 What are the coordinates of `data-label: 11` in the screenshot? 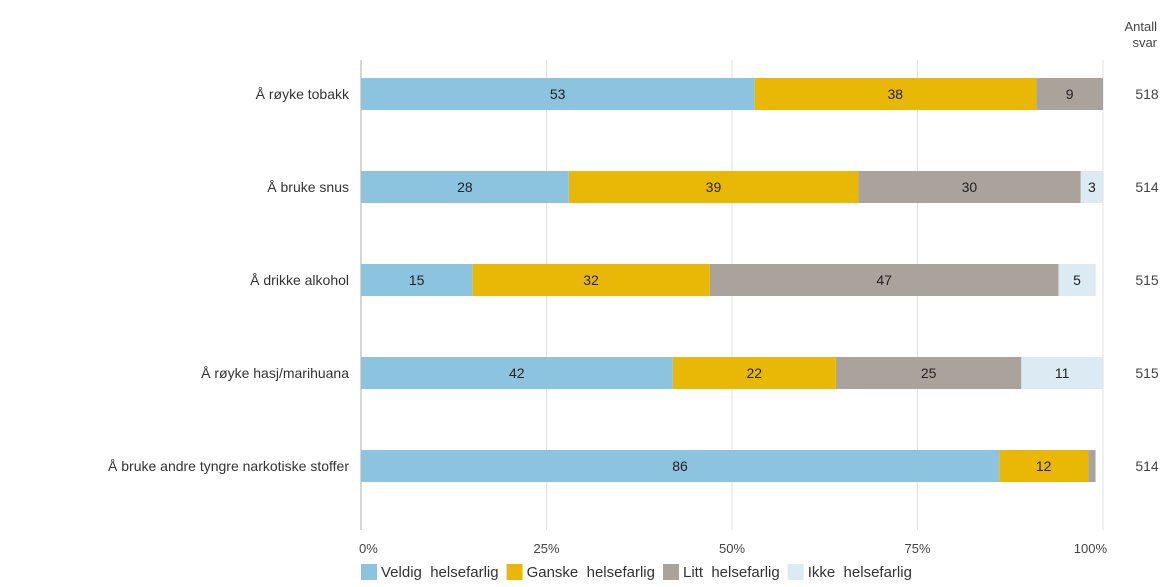 It's located at (1062, 373).